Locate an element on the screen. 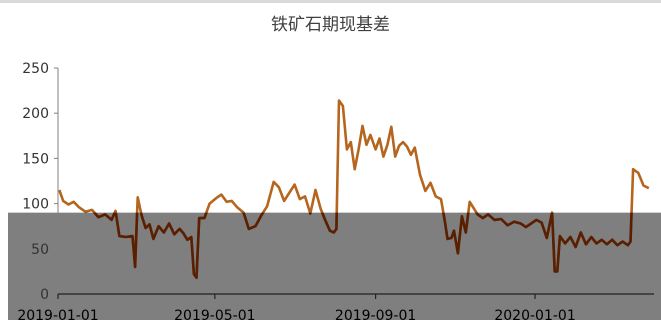  y-tick-label: 150 is located at coordinates (35, 159).